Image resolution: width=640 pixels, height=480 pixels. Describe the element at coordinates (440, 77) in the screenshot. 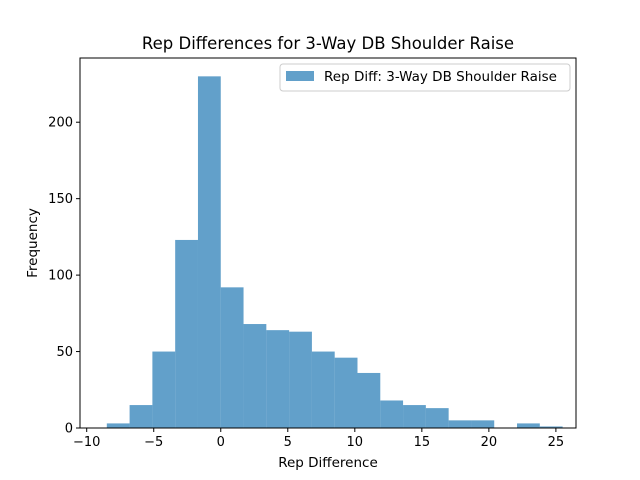

I see `legend-label: Rep Diff: 3-Way DB Shoulder Raise` at that location.